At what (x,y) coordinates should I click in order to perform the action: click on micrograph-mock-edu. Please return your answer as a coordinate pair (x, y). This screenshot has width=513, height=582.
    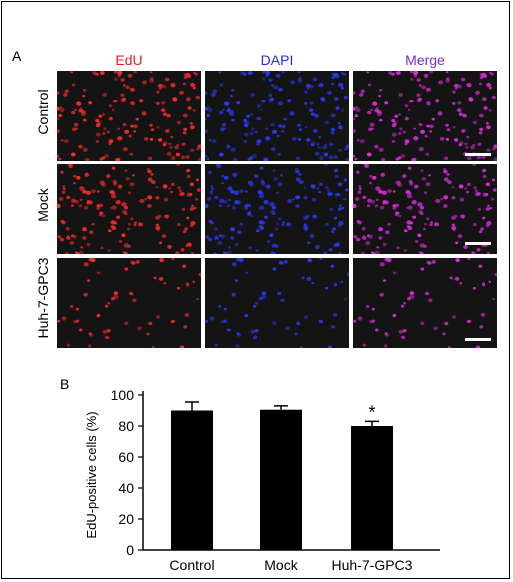
    Looking at the image, I should click on (129, 209).